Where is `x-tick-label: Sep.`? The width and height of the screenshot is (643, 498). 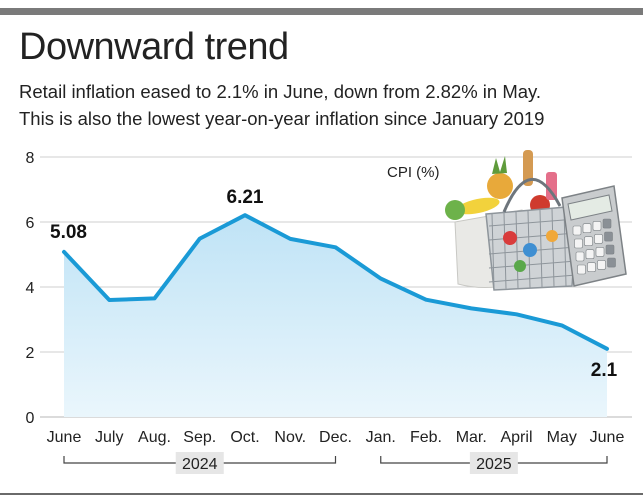
x-tick-label: Sep. is located at coordinates (199, 437).